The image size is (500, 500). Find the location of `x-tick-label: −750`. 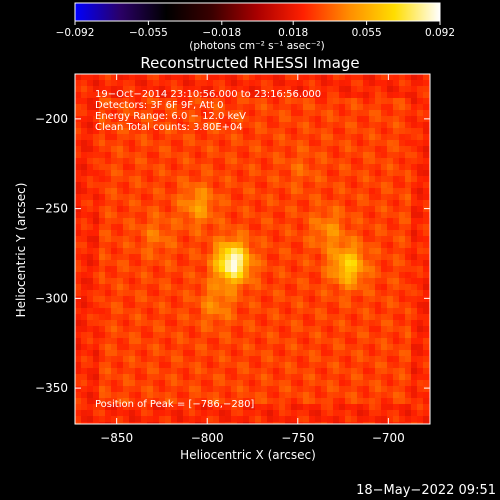

x-tick-label: −750 is located at coordinates (297, 438).